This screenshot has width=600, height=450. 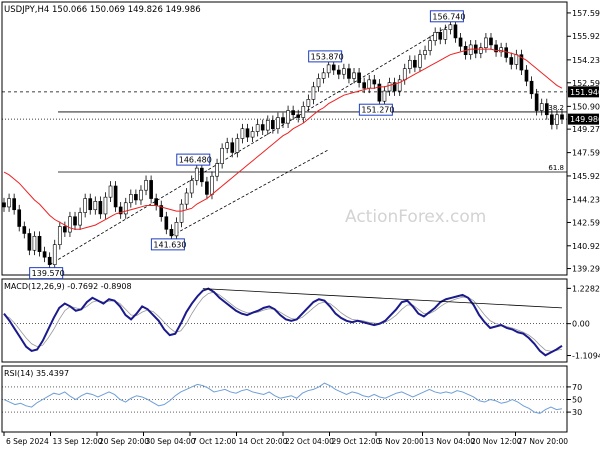 I want to click on price-axis-label: 139.290, so click(x=586, y=269).